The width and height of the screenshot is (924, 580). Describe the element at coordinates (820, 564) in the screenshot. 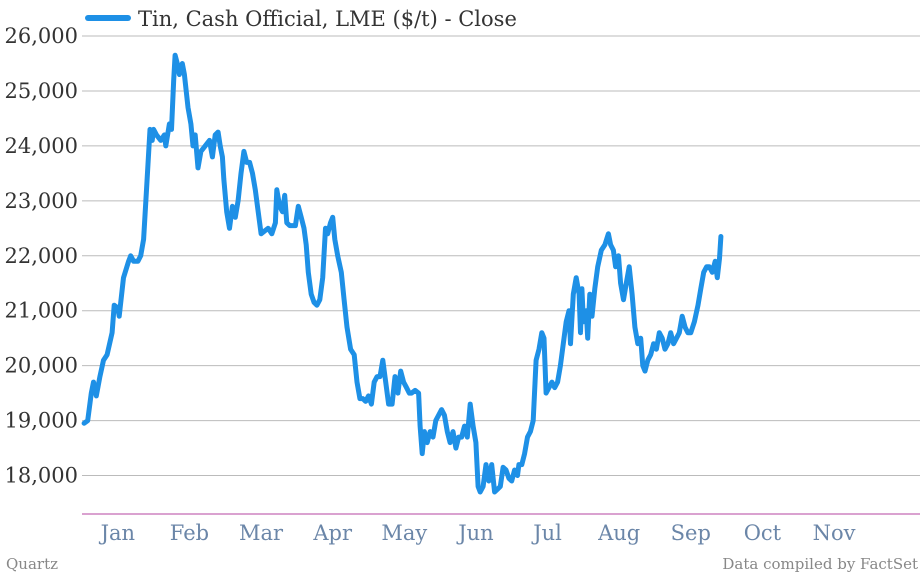

I see `footer-source-right: Data compiled by FactSet` at that location.